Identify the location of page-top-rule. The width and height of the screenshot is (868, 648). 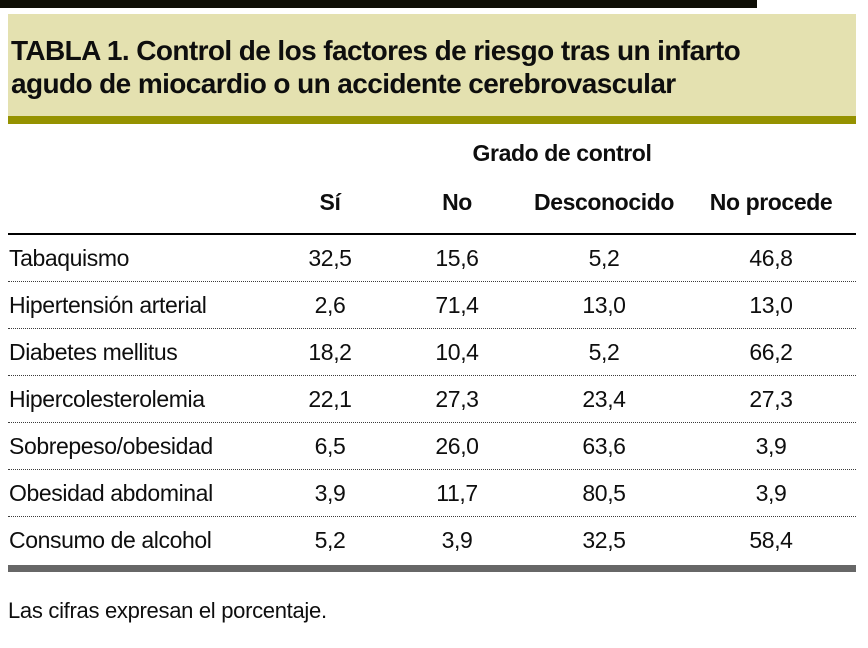
(378, 4).